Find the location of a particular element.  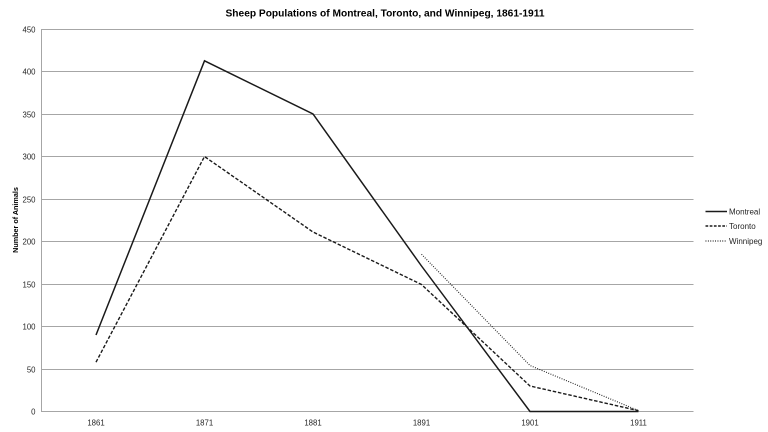

svg-text: 300 is located at coordinates (29, 157).